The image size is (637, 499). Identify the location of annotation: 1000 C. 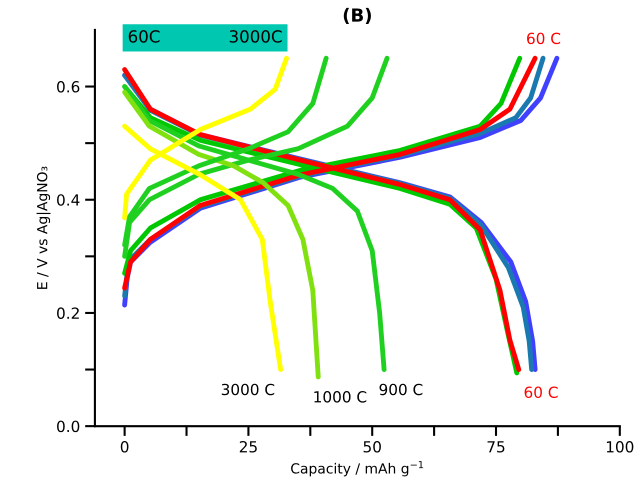
(340, 397).